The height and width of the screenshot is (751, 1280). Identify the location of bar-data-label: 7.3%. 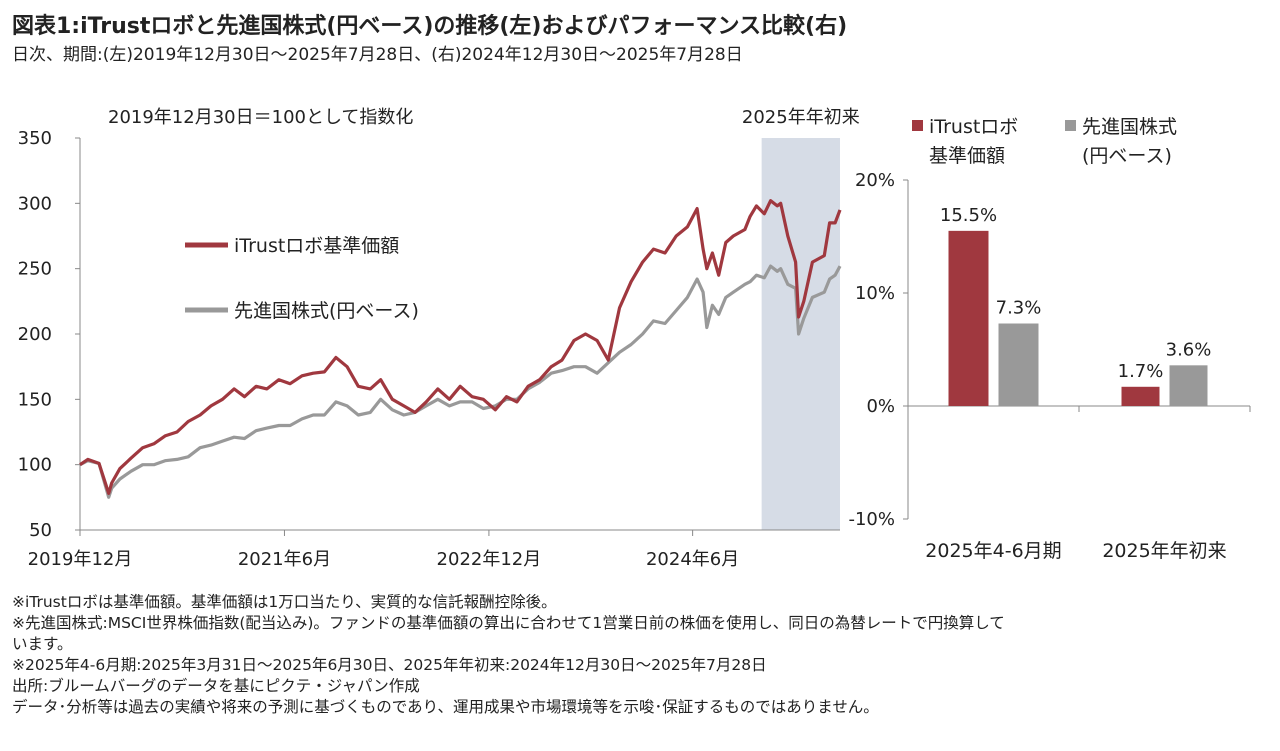
(1019, 308).